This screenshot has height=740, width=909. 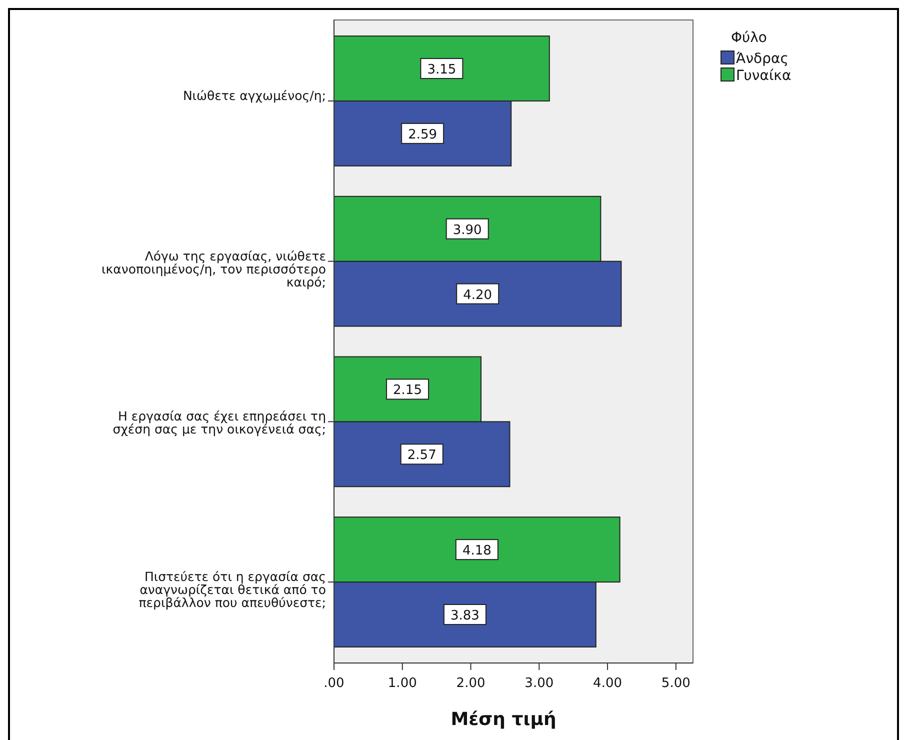 I want to click on data-label: 2.15, so click(x=407, y=390).